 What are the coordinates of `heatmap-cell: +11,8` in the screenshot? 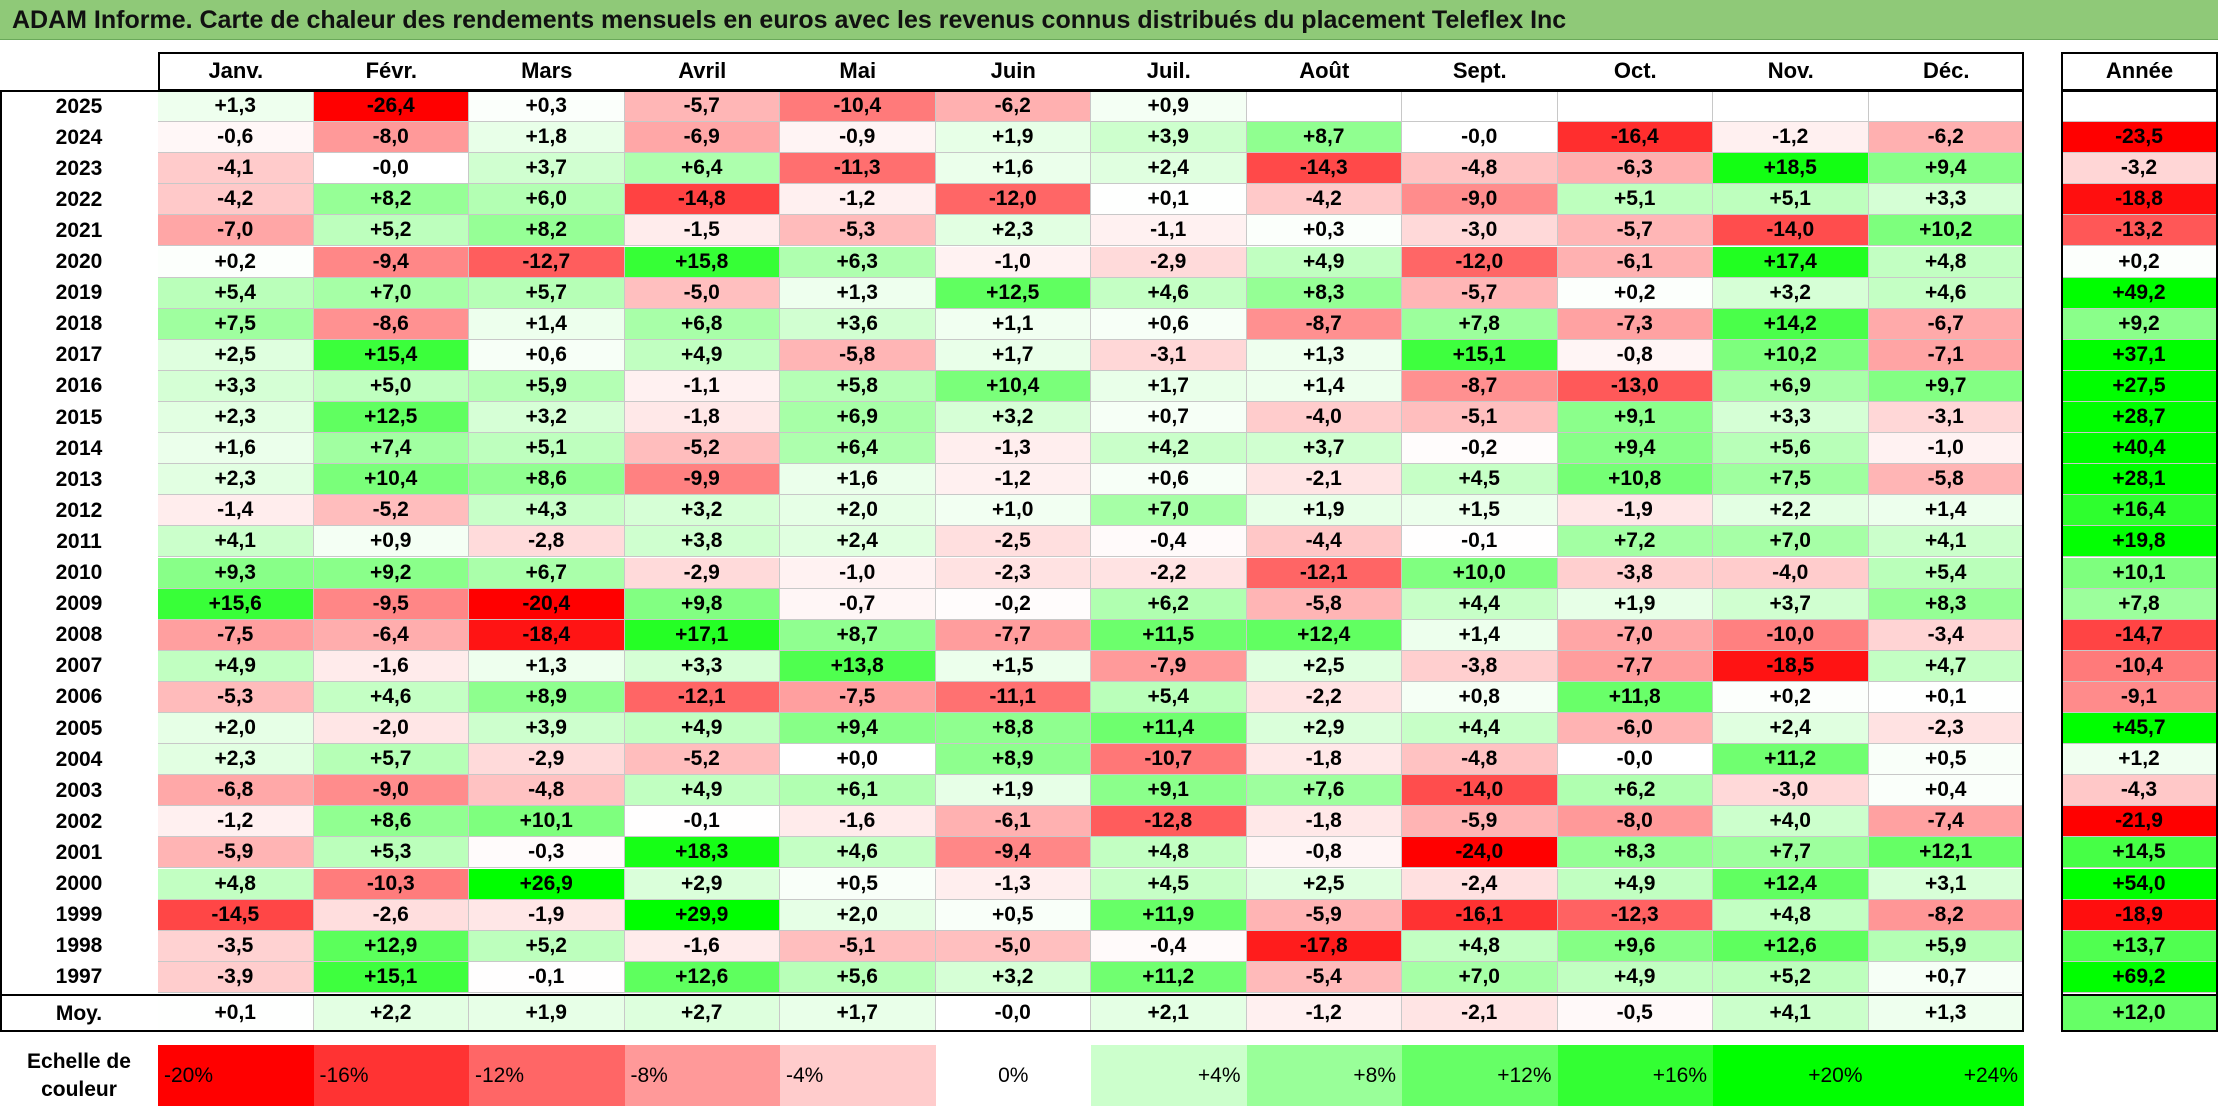 It's located at (1635, 697).